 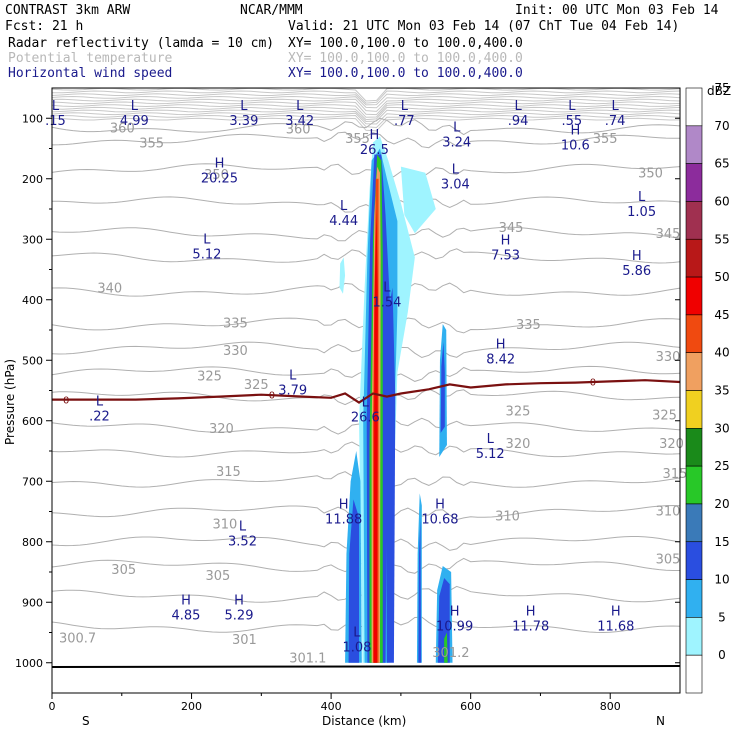 What do you see at coordinates (505, 256) in the screenshot?
I see `wind-extremum-value: 7.53` at bounding box center [505, 256].